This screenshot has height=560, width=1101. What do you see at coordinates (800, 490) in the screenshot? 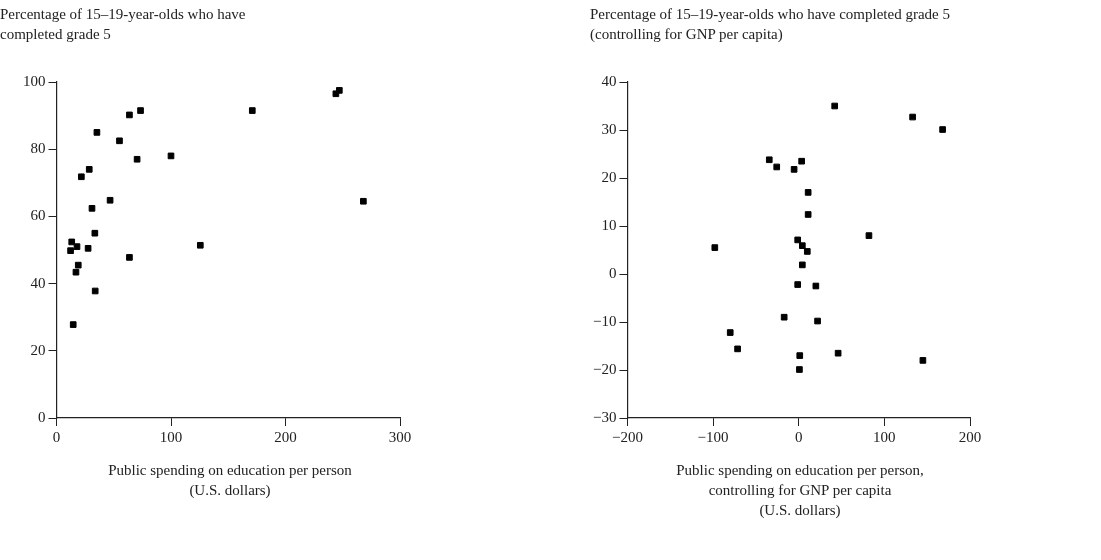
I see `x-axis-title: Public spending on education per person, controlling for GNP per capita (U.S. dollars)` at bounding box center [800, 490].